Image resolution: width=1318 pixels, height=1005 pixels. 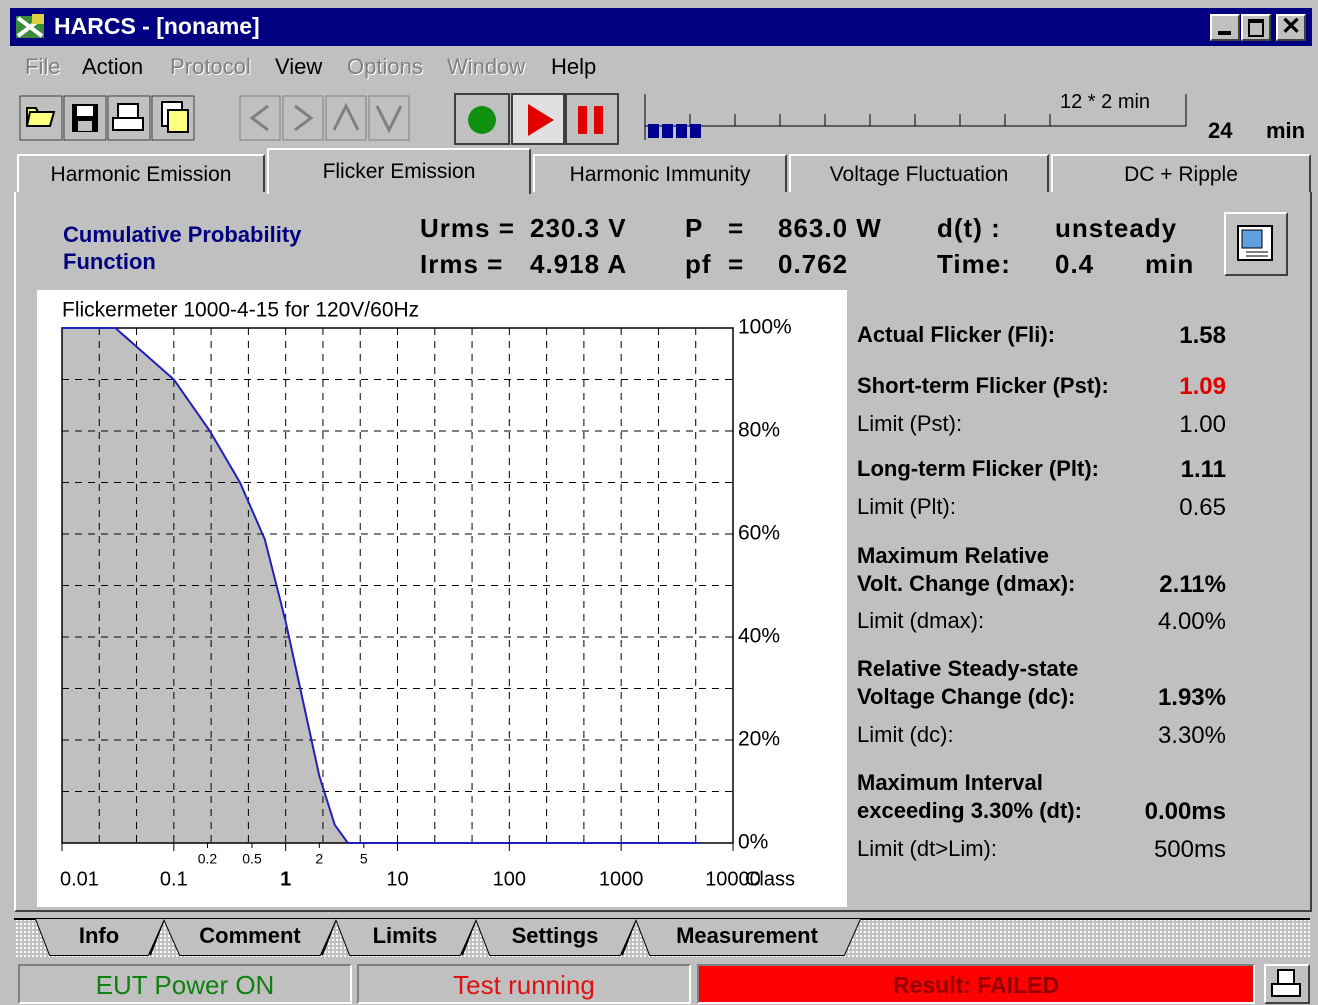 What do you see at coordinates (240, 310) in the screenshot?
I see `chart-title: Flickermeter 1000-4-15 for 120V/60Hz` at bounding box center [240, 310].